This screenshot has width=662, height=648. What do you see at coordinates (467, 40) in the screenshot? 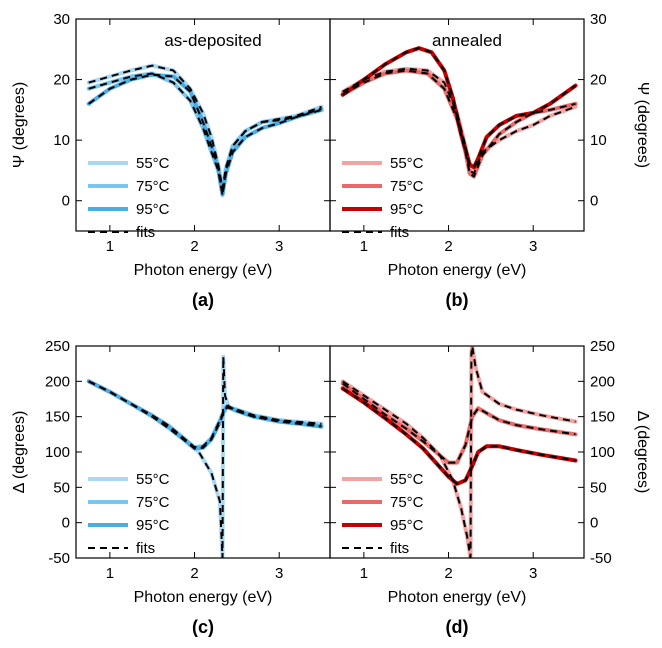
I see `panel-title: annealed` at bounding box center [467, 40].